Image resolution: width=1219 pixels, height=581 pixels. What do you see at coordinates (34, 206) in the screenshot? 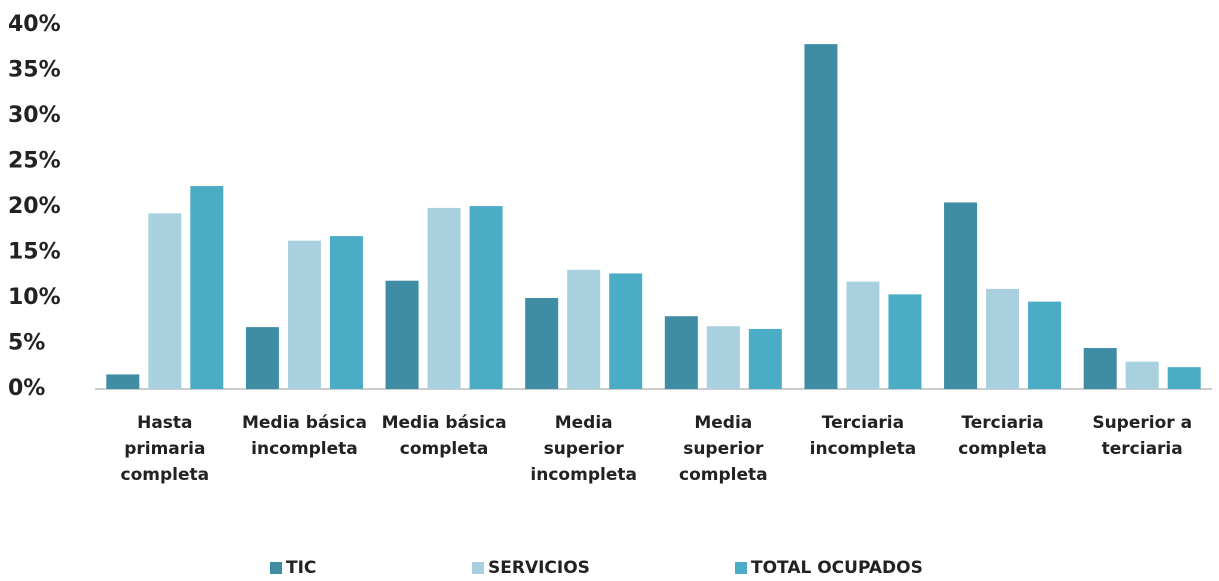
I see `y-tick-label: 20%` at bounding box center [34, 206].